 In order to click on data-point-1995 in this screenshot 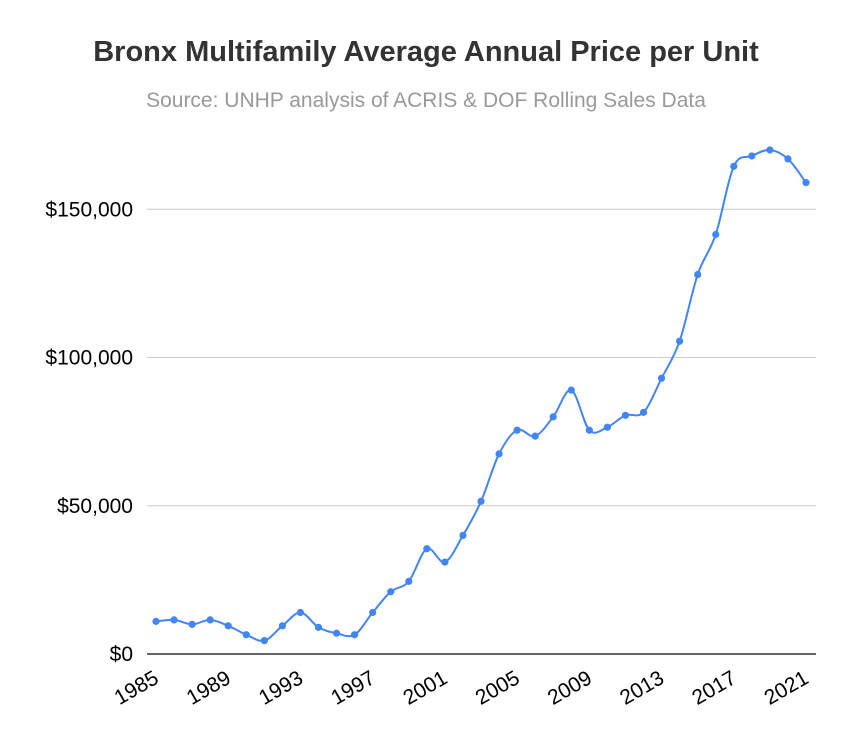, I will do `click(336, 633)`.